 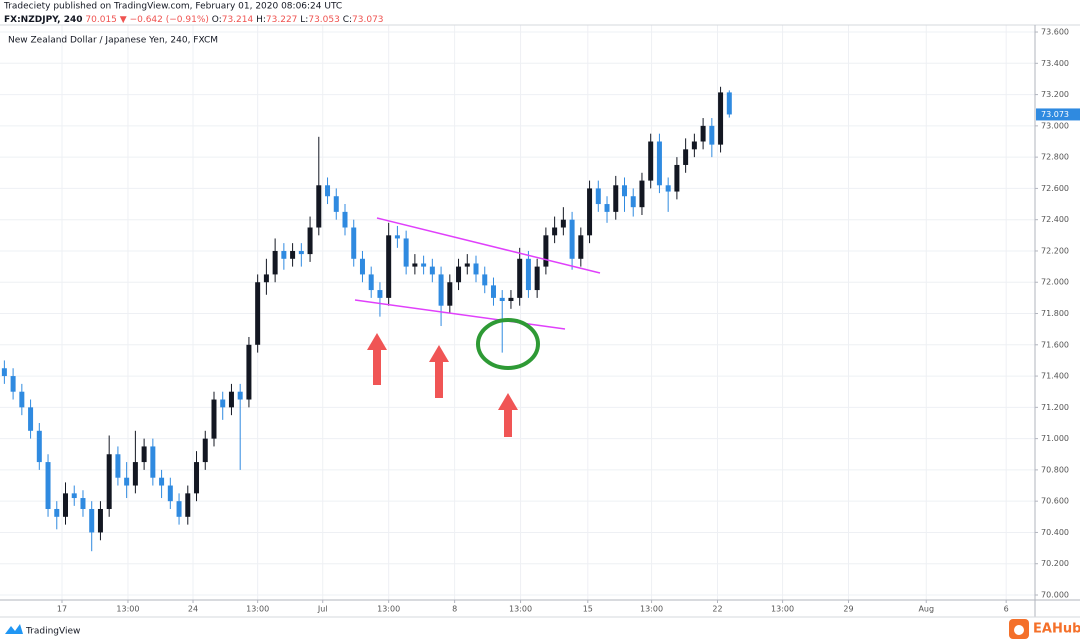 What do you see at coordinates (1006, 609) in the screenshot?
I see `x-tick-label: 6` at bounding box center [1006, 609].